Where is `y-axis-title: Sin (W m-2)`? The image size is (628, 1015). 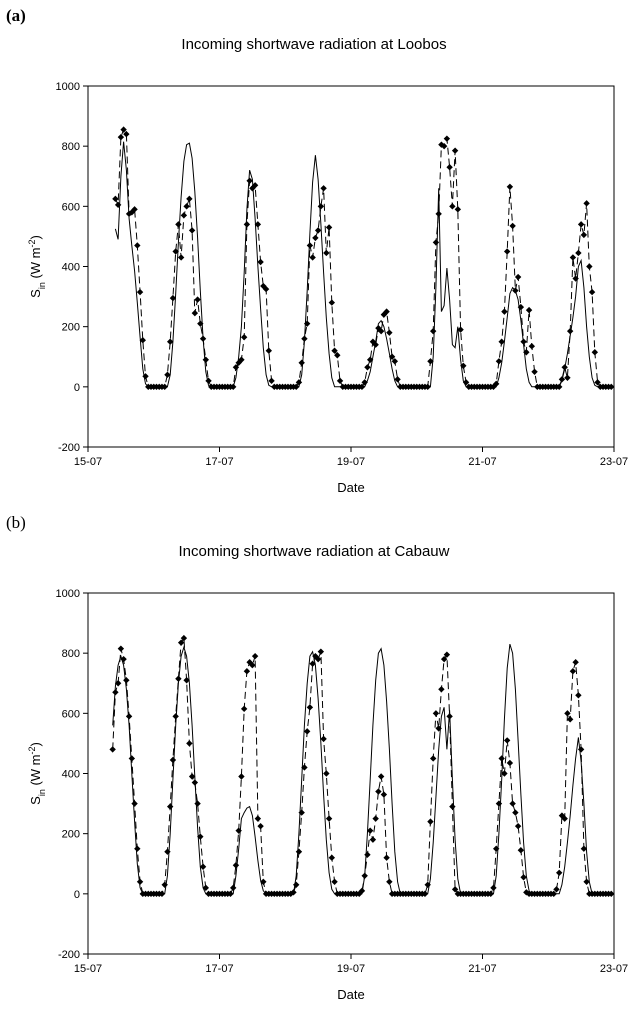 y-axis-title: Sin (W m-2) is located at coordinates (37, 773).